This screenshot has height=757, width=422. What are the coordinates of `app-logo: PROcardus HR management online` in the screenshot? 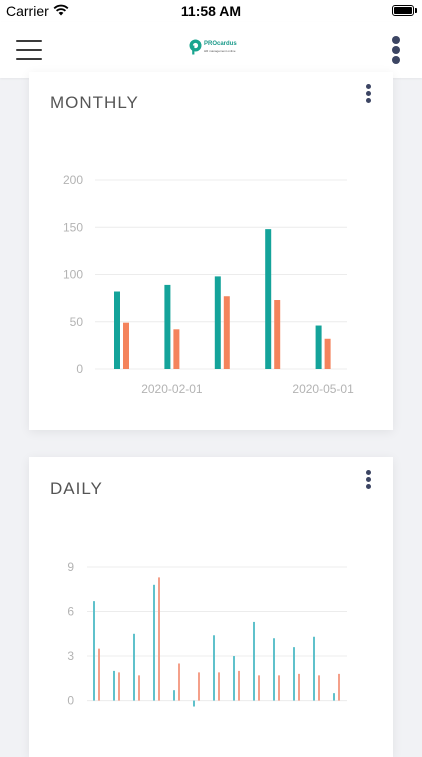 It's located at (213, 49).